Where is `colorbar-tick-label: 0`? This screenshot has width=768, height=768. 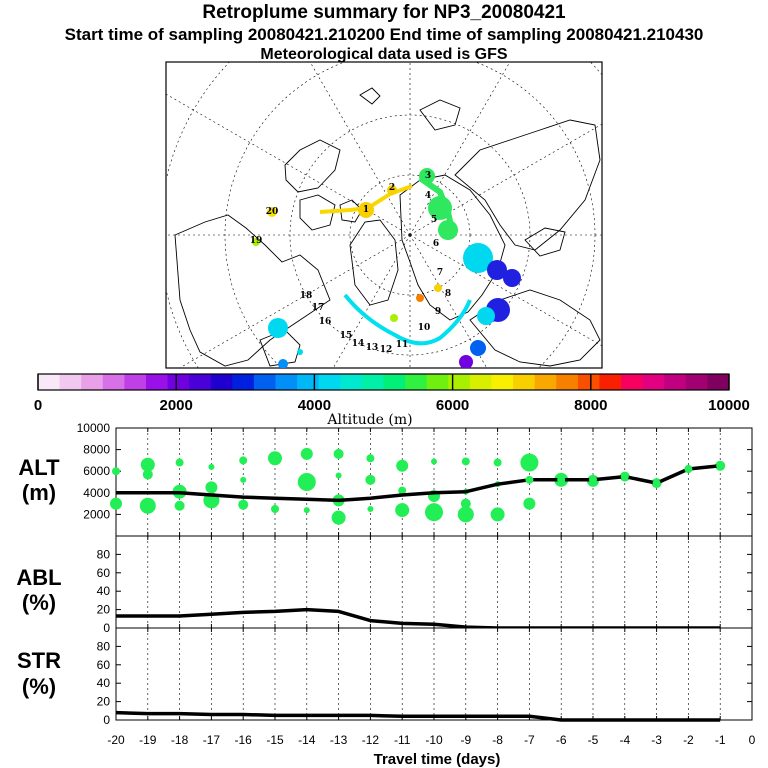
colorbar-tick-label: 0 is located at coordinates (38, 405).